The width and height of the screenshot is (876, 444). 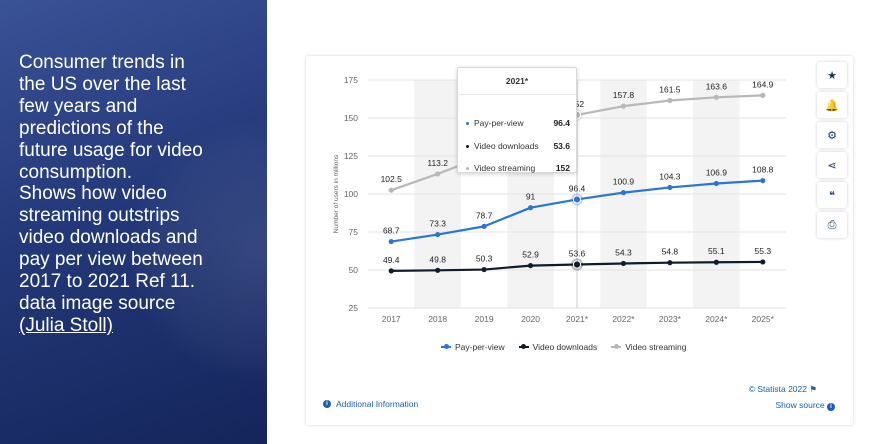 I want to click on legend-label: Video downloads, so click(x=565, y=347).